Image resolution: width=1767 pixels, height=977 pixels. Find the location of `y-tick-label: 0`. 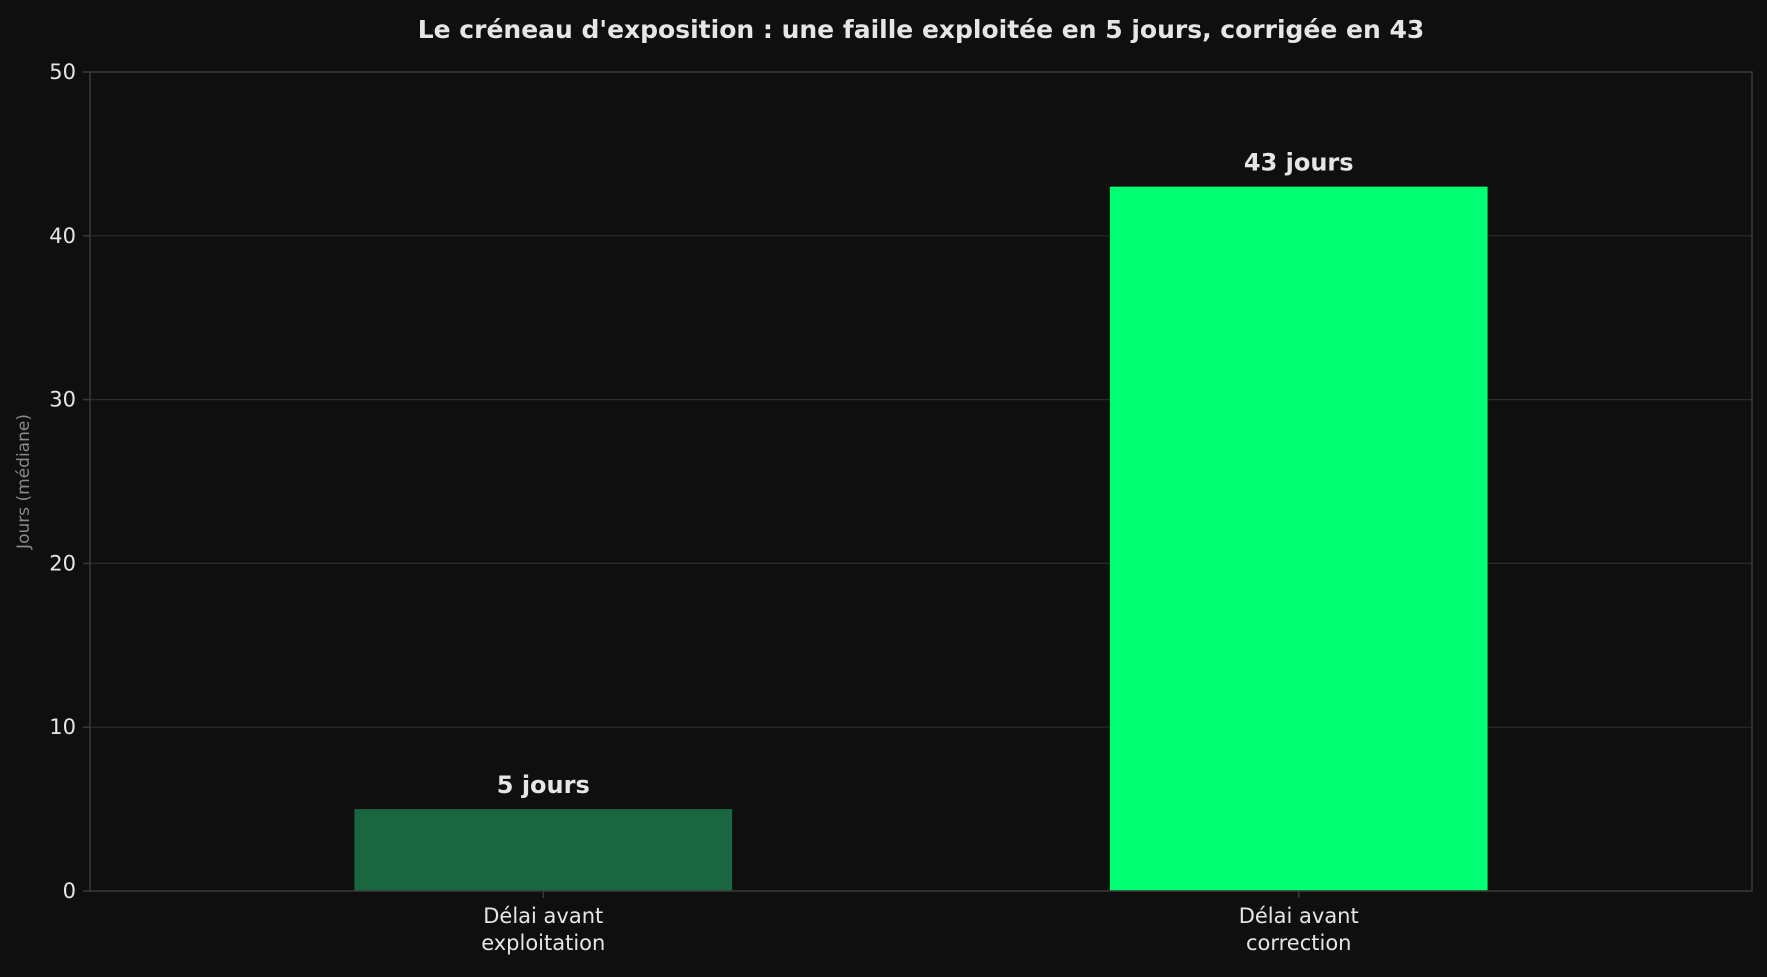

y-tick-label: 0 is located at coordinates (69, 891).